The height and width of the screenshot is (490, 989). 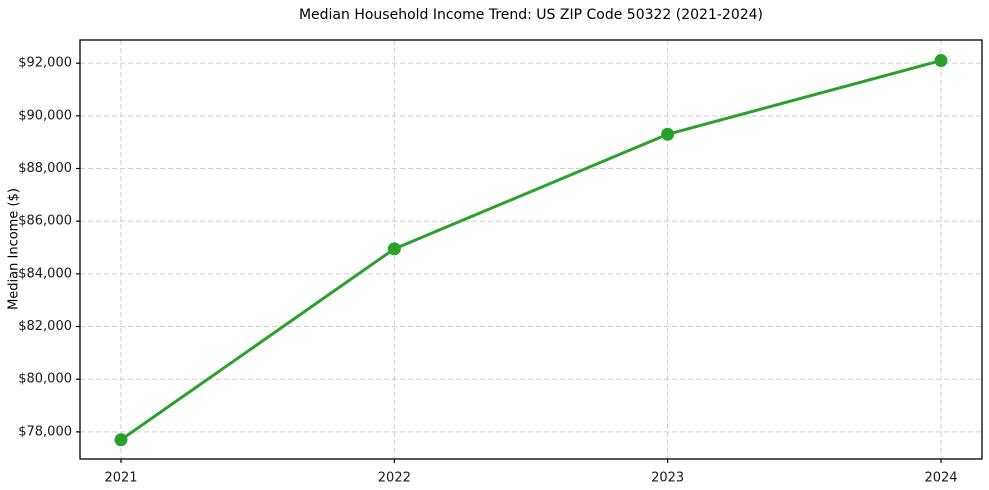 I want to click on y-tick-label: $92,000, so click(x=45, y=63).